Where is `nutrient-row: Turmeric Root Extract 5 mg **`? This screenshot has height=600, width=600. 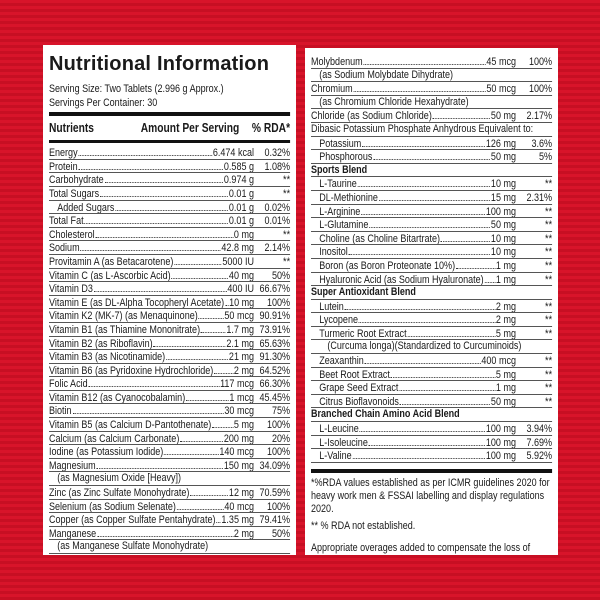 nutrient-row: Turmeric Root Extract 5 mg ** is located at coordinates (432, 334).